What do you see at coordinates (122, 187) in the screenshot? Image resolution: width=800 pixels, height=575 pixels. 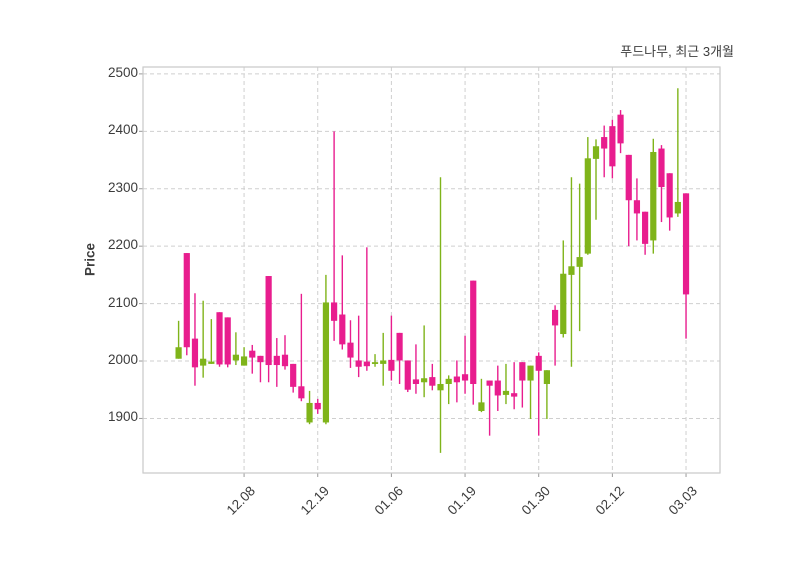 I see `y-tick-label: 2300` at bounding box center [122, 187].